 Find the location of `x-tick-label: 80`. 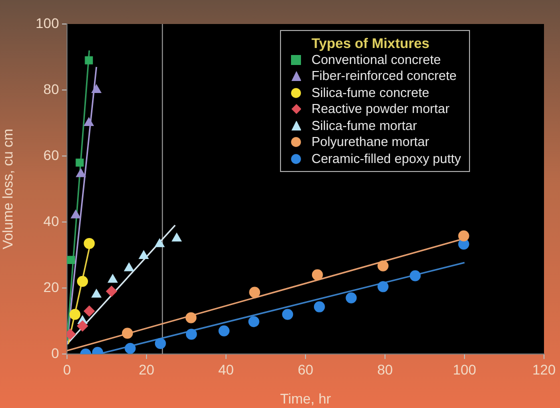

x-tick-label: 80 is located at coordinates (385, 369).